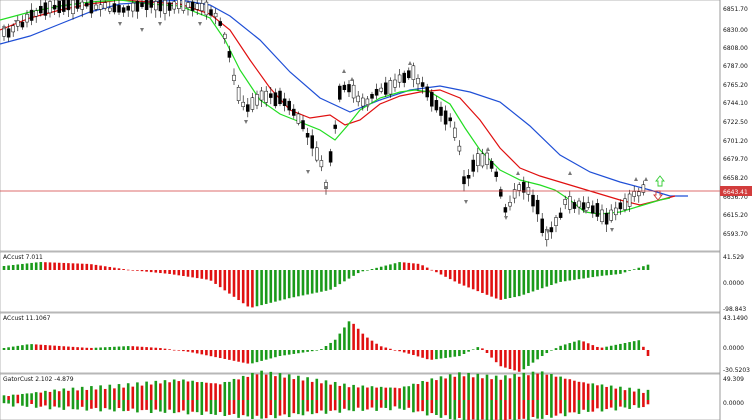 This screenshot has height=420, width=752. What do you see at coordinates (360, 395) in the screenshot?
I see `gator-oscillator-pane: GatorCust 2.102 -4.879` at bounding box center [360, 395].